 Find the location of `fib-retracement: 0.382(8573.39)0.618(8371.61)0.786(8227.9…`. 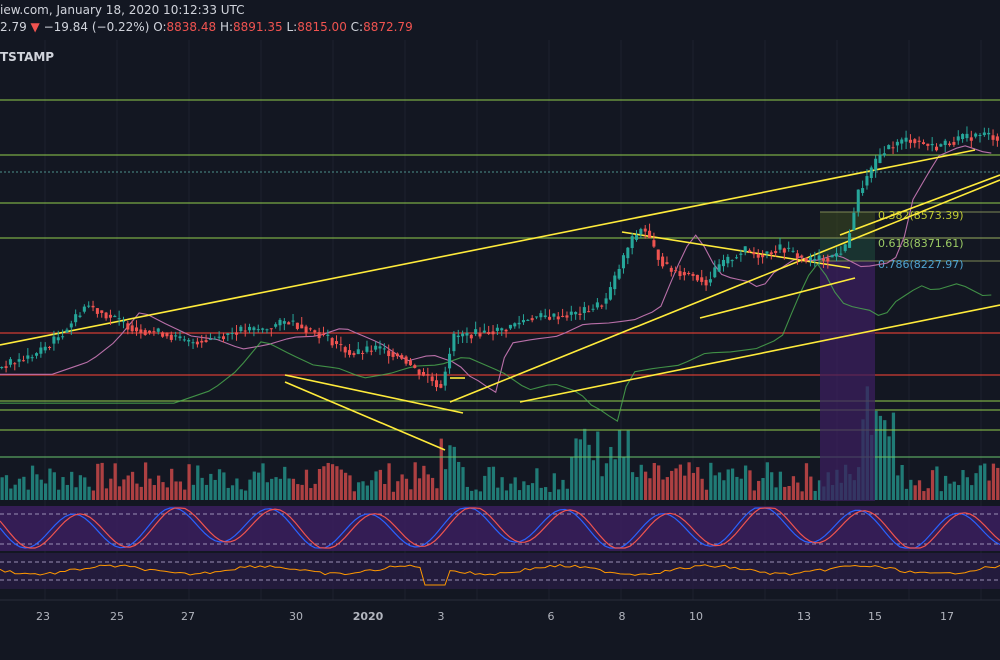

fib-retracement: 0.382(8573.39)0.618(8371.61)0.786(8227.9… is located at coordinates (910, 355).